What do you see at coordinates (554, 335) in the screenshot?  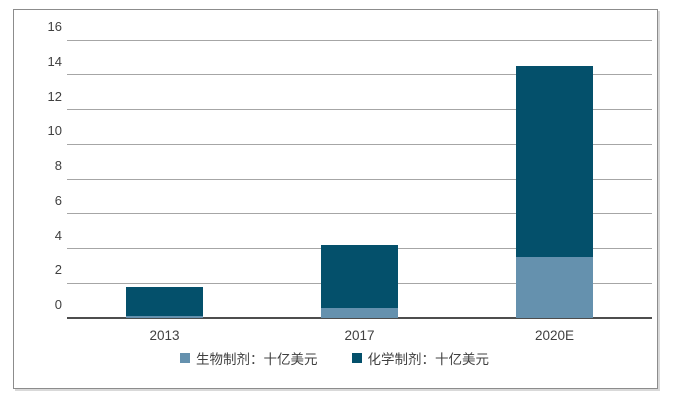 I see `x-tick-label-2020E: 2020E` at bounding box center [554, 335].